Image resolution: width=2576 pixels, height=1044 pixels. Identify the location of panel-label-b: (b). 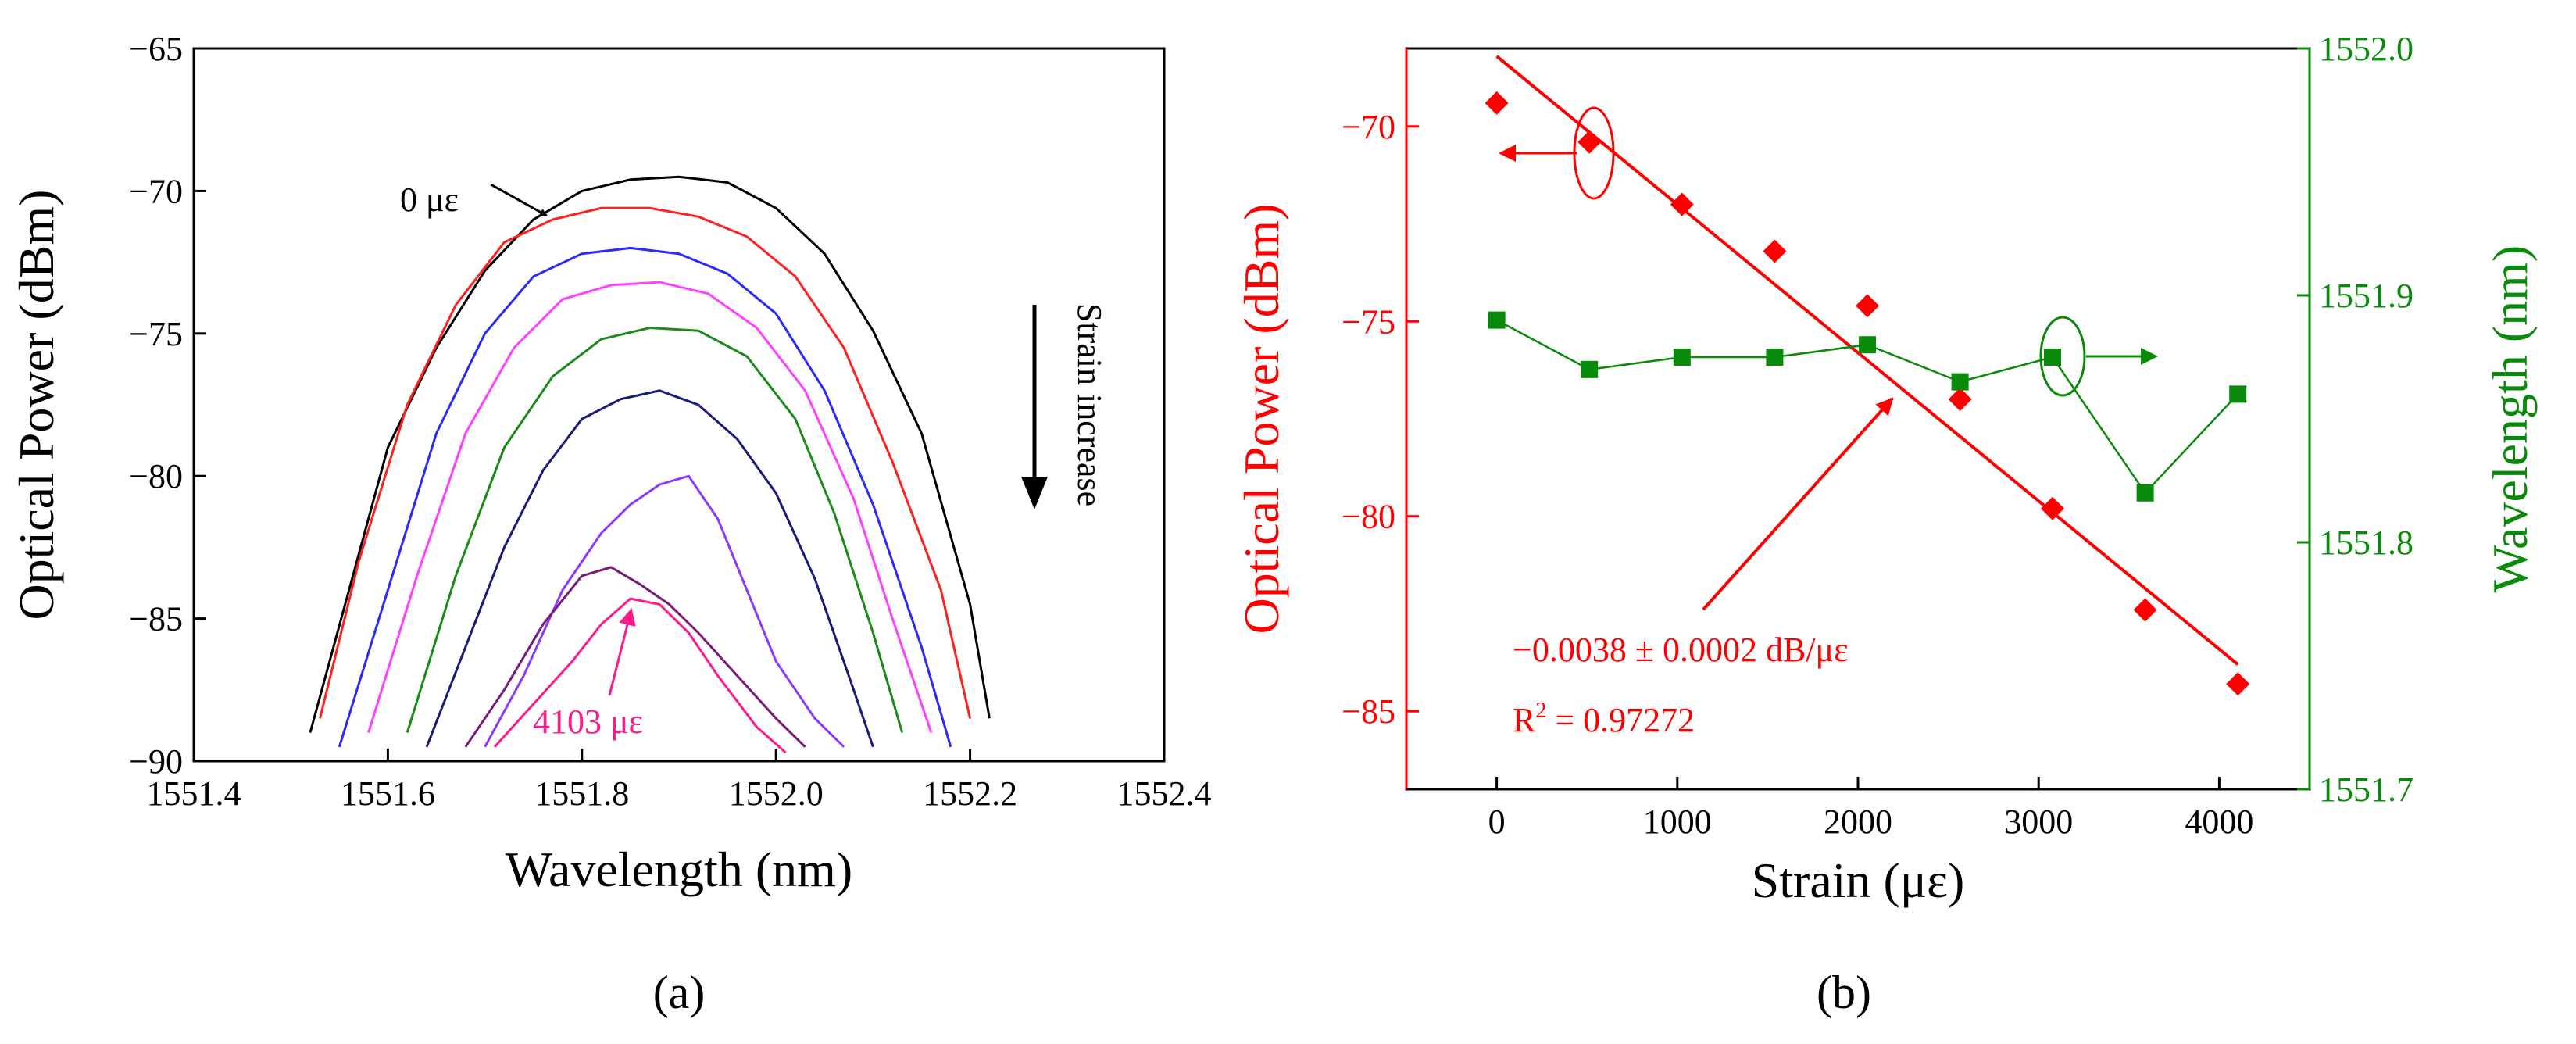
(1844, 992).